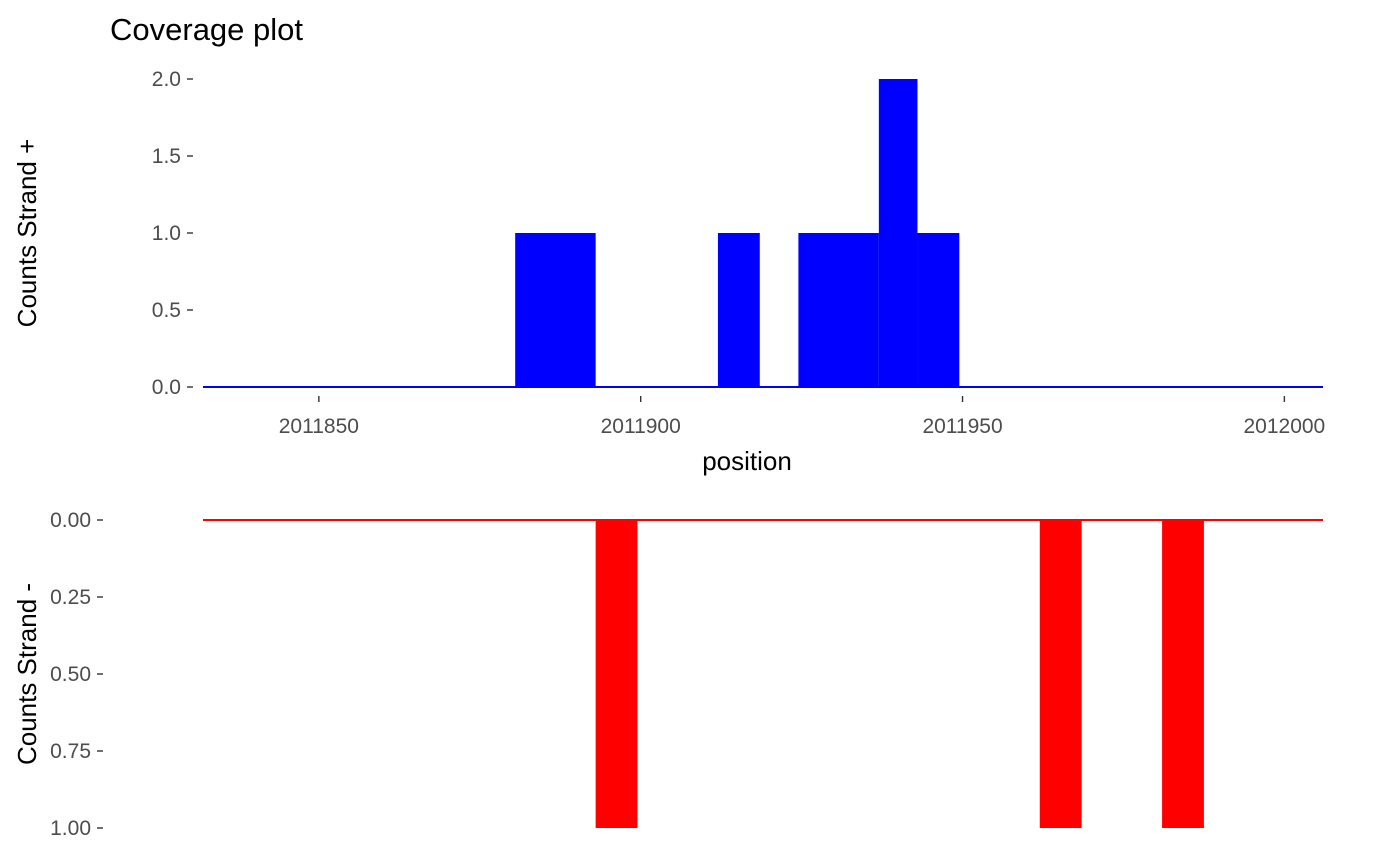  I want to click on plus-y-tick-label: 0.5, so click(166, 310).